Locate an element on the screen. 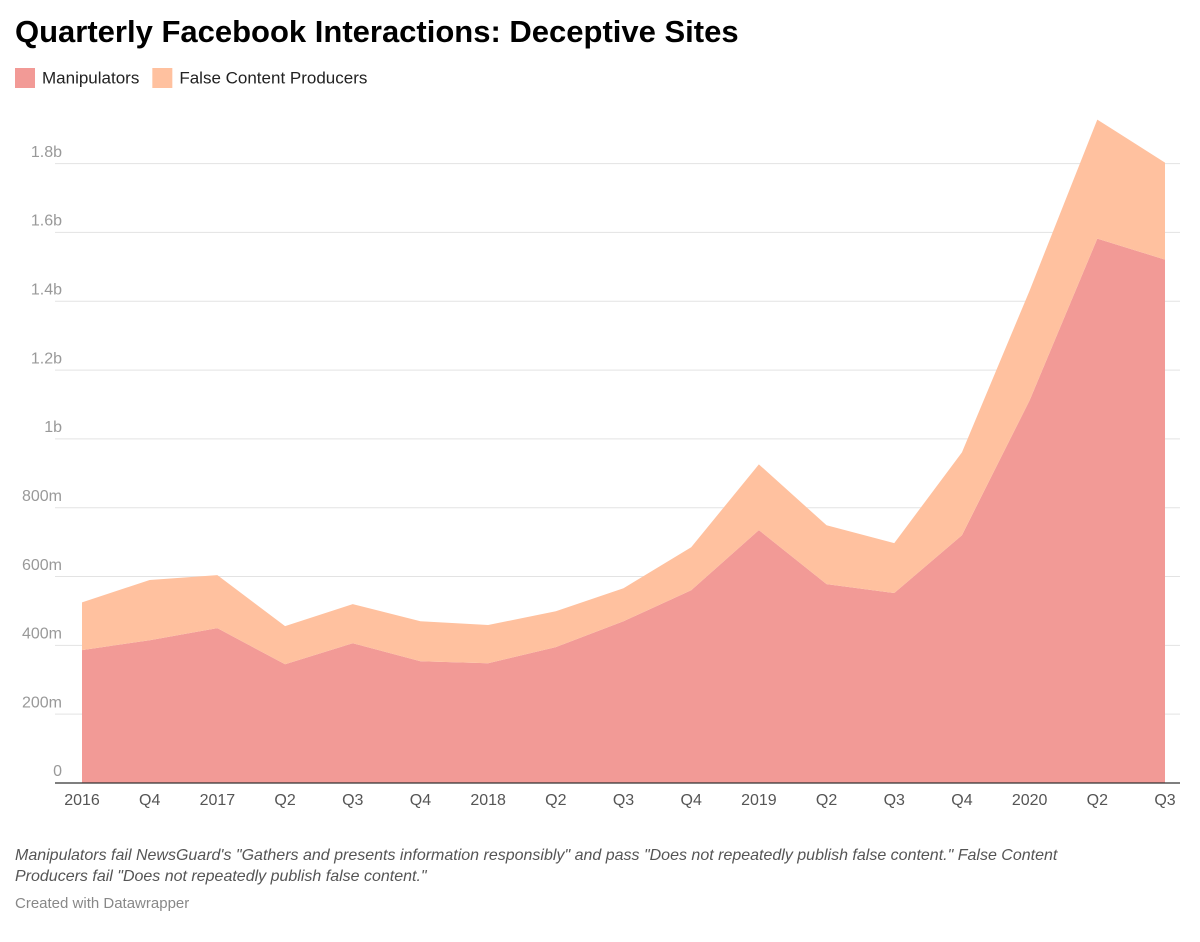  y-tick-label: 600m is located at coordinates (42, 565).